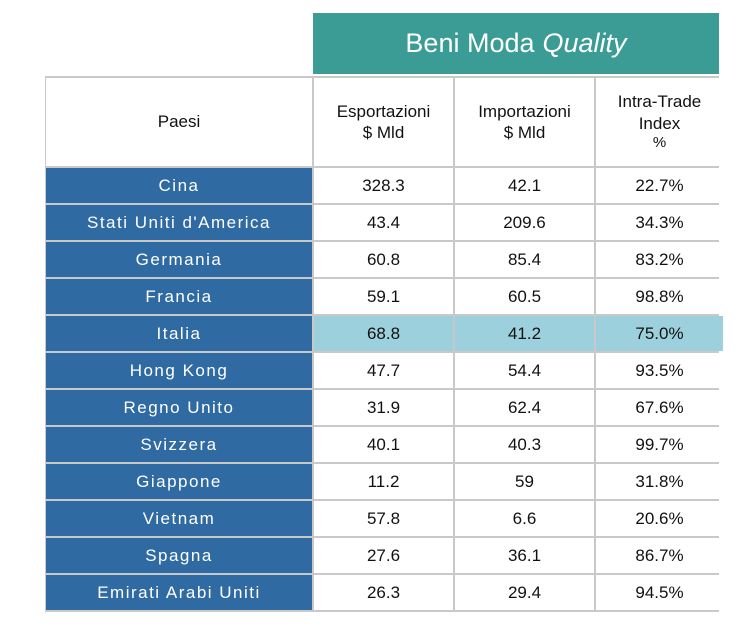 This screenshot has width=742, height=643. What do you see at coordinates (383, 592) in the screenshot?
I see `exports-cell: 26.3` at bounding box center [383, 592].